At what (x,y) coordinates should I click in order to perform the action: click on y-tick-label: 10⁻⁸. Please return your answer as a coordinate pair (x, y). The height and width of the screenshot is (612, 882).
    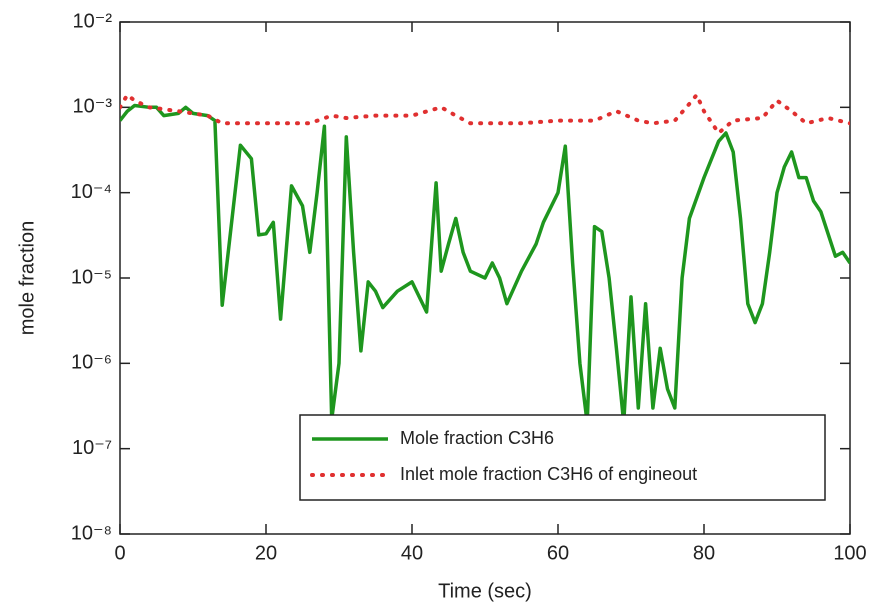
    Looking at the image, I should click on (91, 533).